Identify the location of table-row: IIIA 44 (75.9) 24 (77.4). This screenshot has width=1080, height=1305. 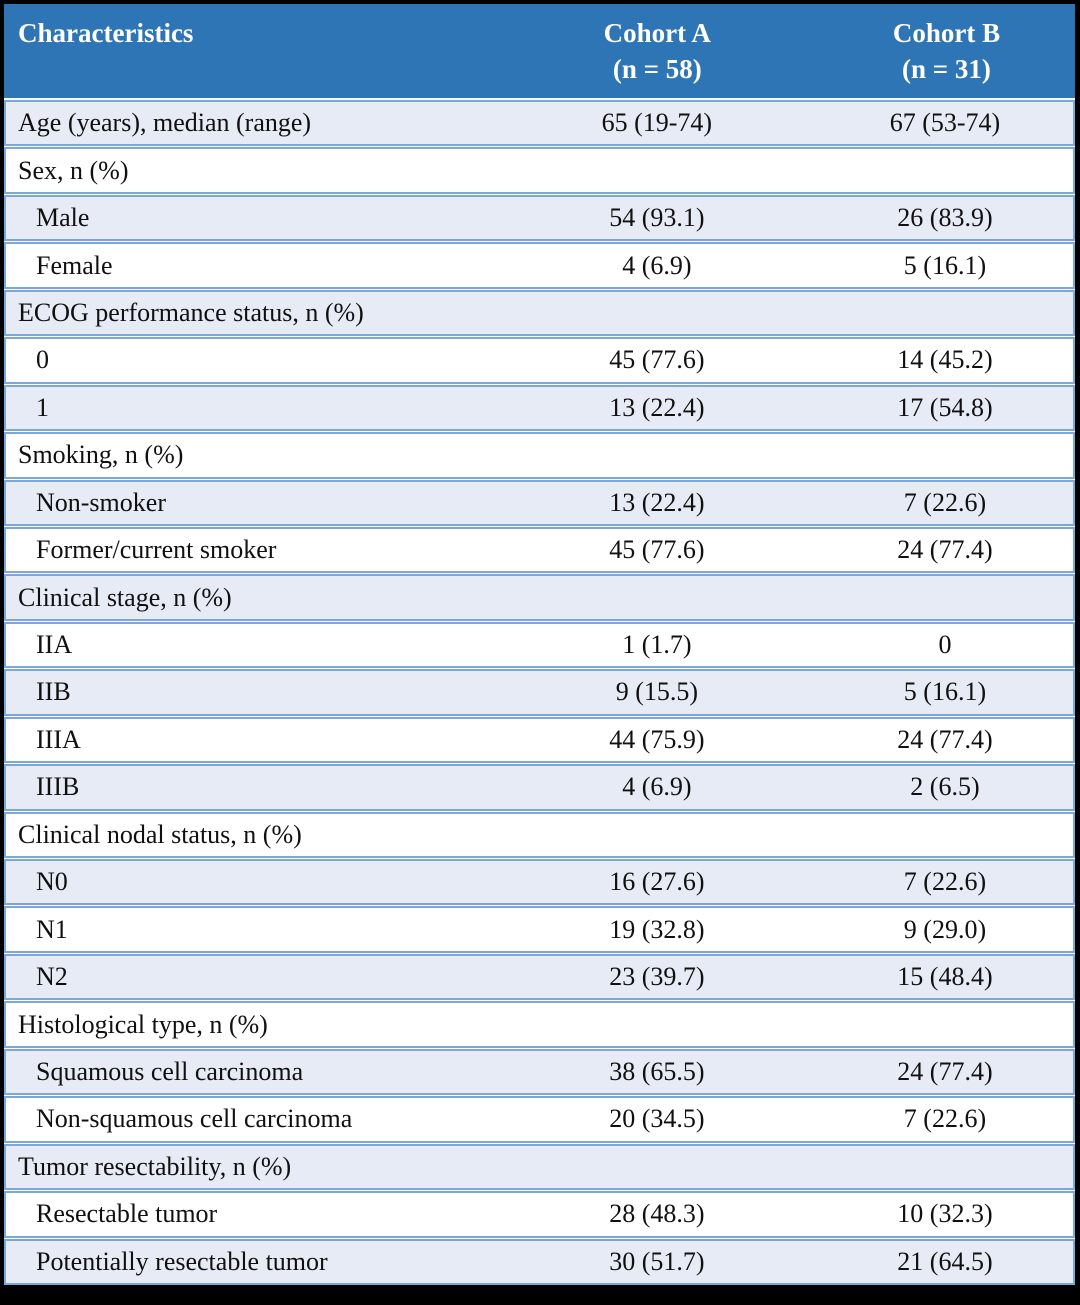
(539, 740).